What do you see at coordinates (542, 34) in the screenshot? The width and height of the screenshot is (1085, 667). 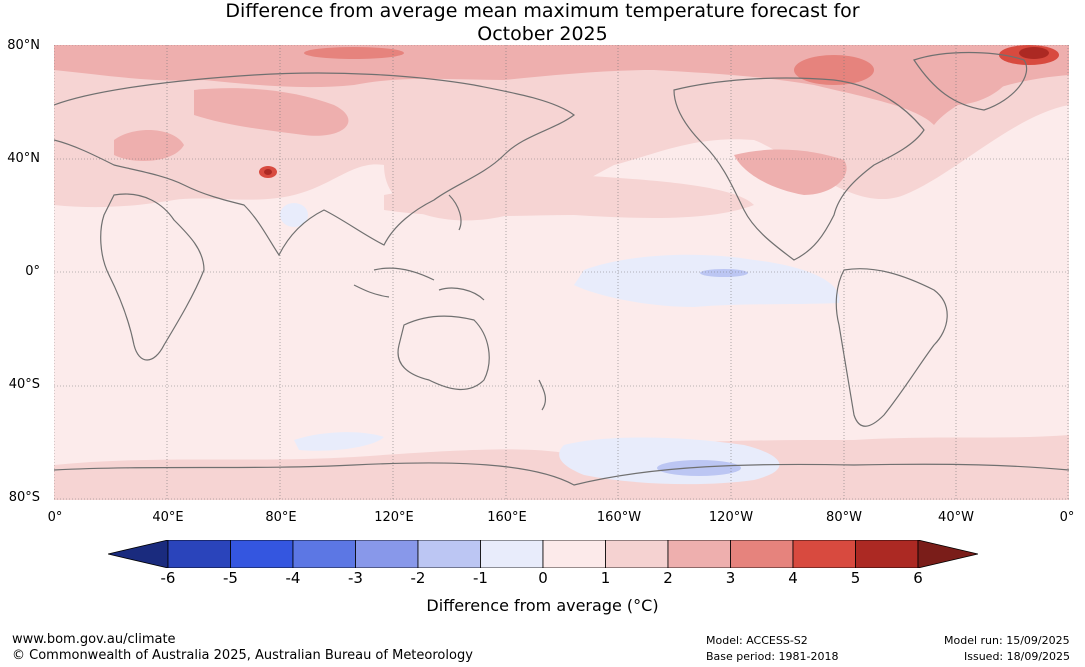 I see `title-line-2: October 2025` at bounding box center [542, 34].